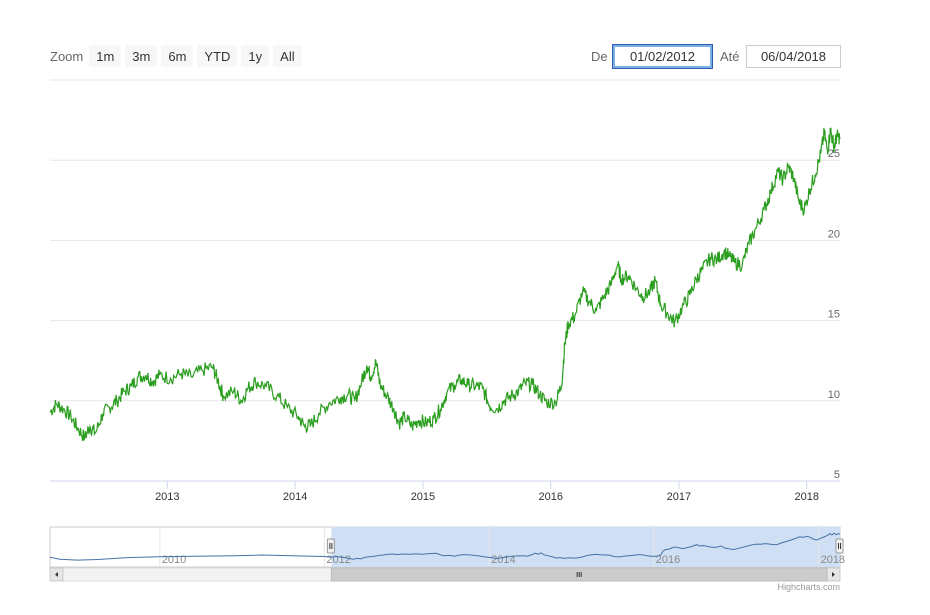 The width and height of the screenshot is (930, 615). I want to click on zoom-6m-button: 6m, so click(177, 56).